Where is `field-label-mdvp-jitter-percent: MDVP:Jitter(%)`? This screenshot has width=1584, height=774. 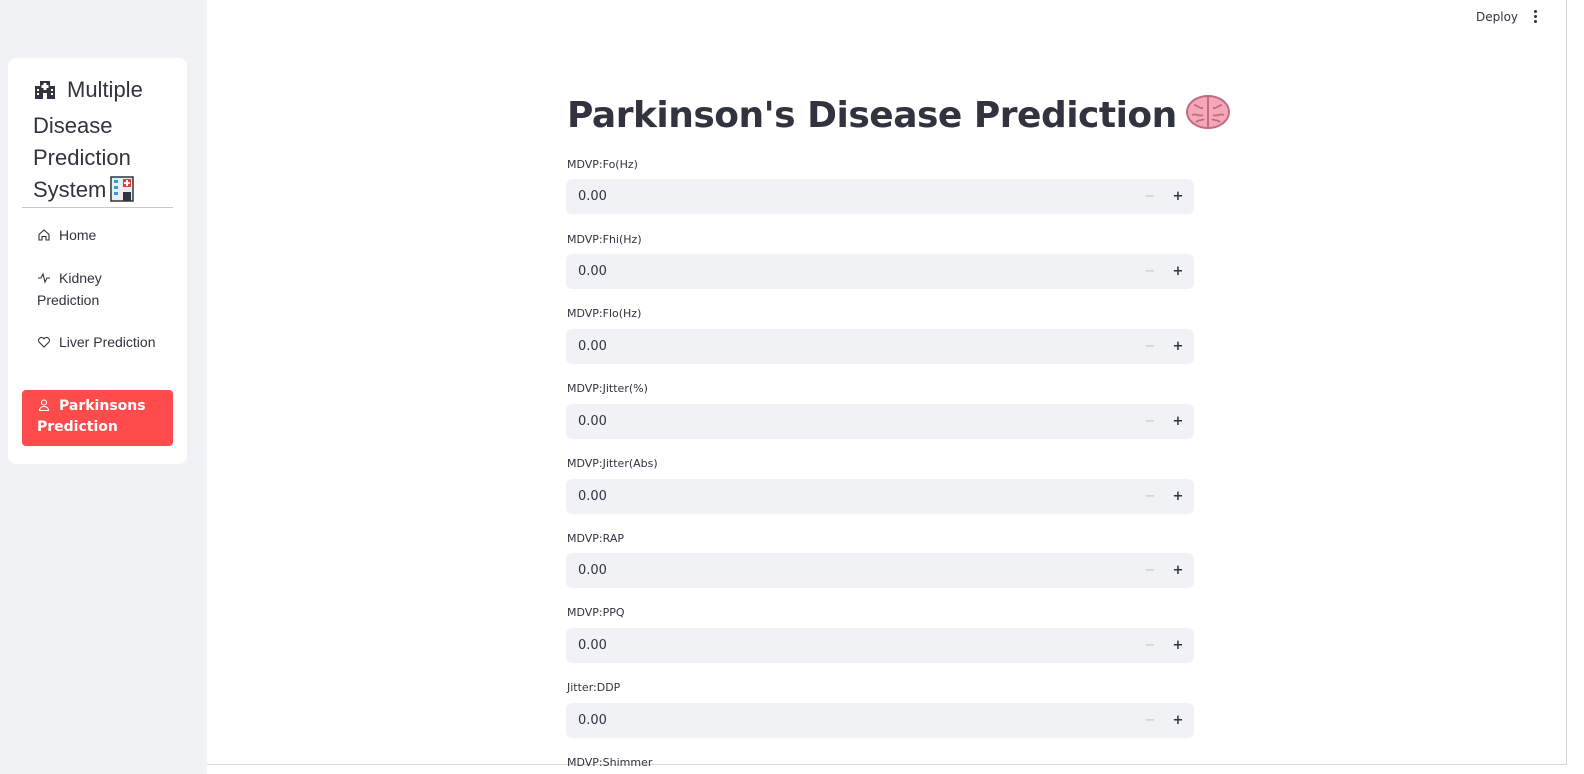
field-label-mdvp-jitter-percent: MDVP:Jitter(%) is located at coordinates (607, 388).